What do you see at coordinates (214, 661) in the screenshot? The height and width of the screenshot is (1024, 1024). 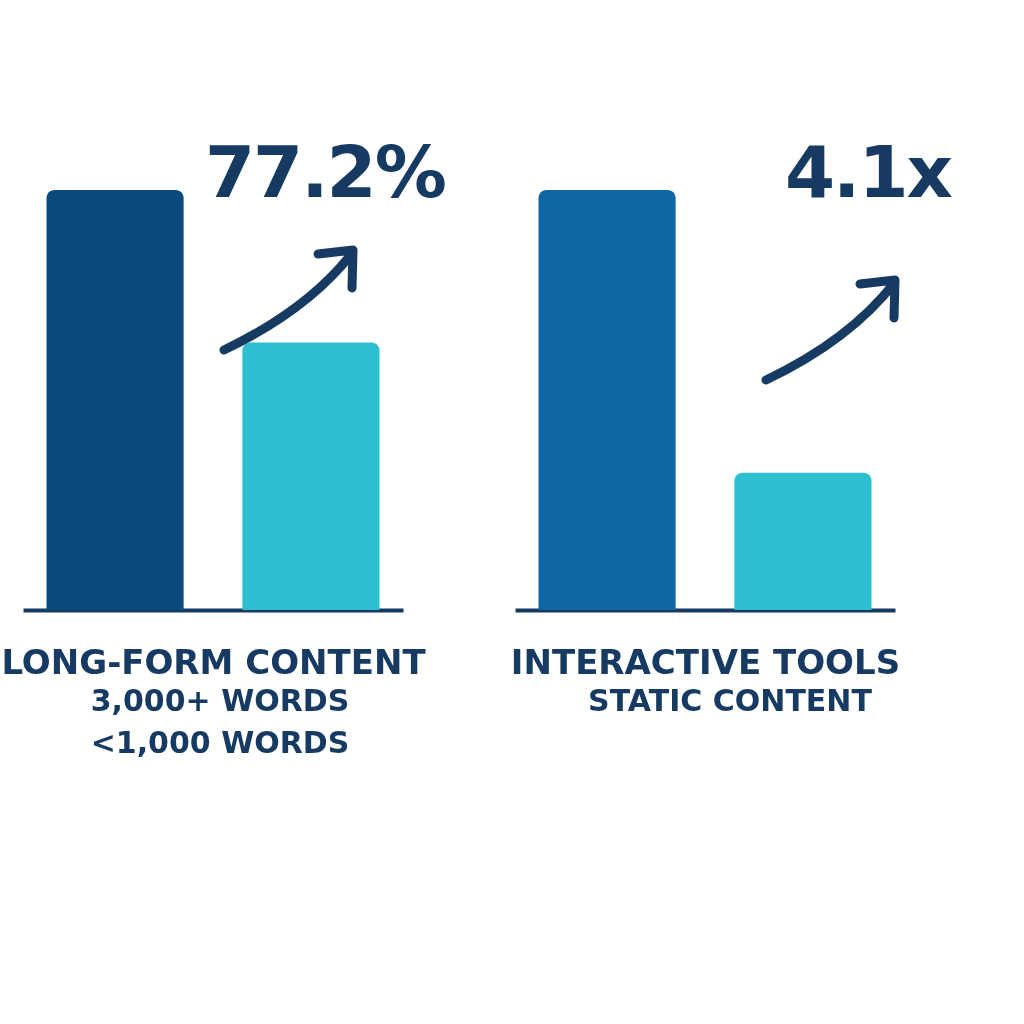 I see `x-axis-title: LONG-FORM CONTENT` at bounding box center [214, 661].